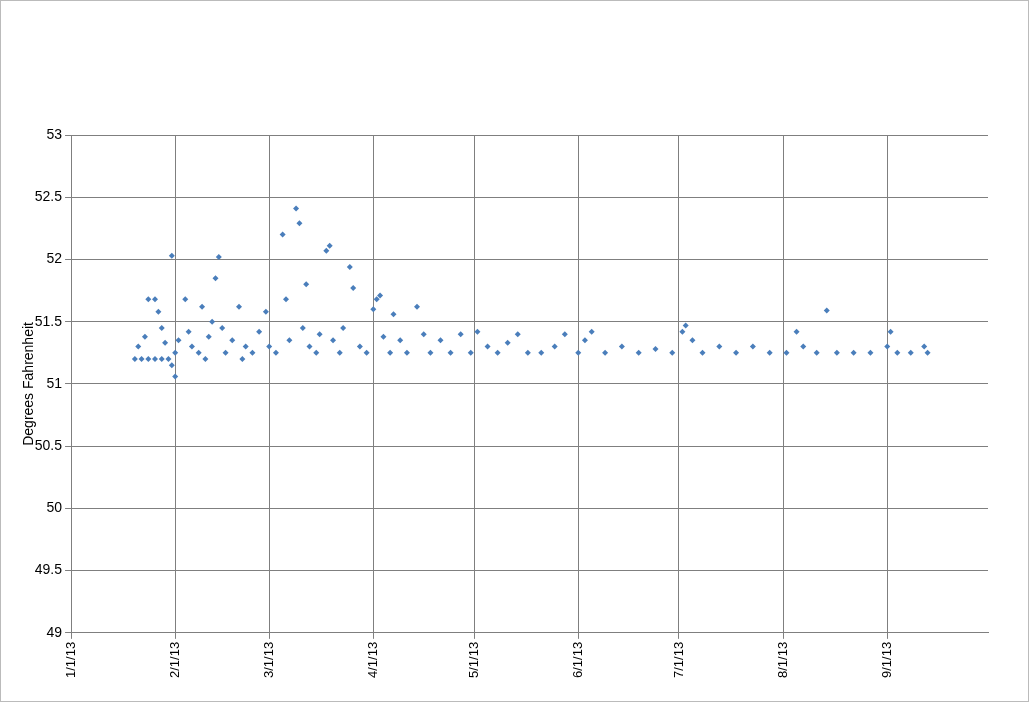  I want to click on y-tick-label: 50.5, so click(48, 445).